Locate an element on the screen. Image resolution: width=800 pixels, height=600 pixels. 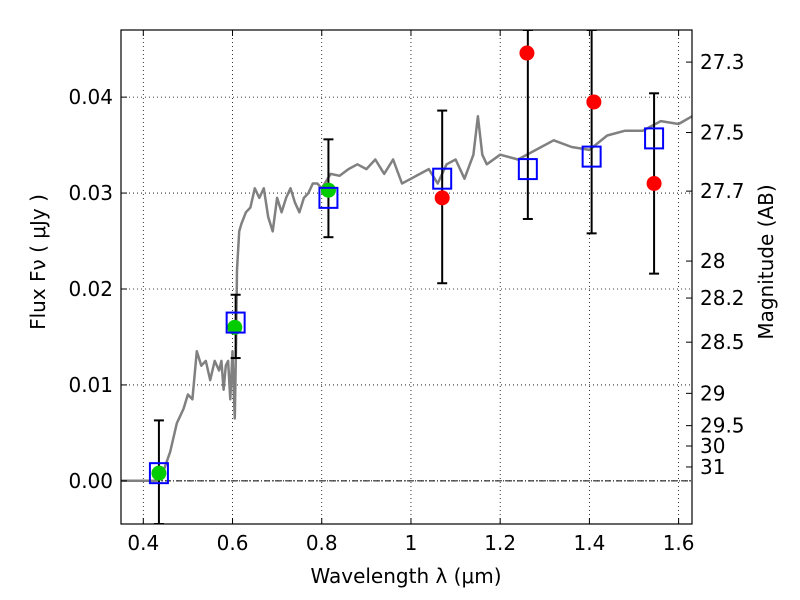
x-tick-label: 1.2 is located at coordinates (500, 543).